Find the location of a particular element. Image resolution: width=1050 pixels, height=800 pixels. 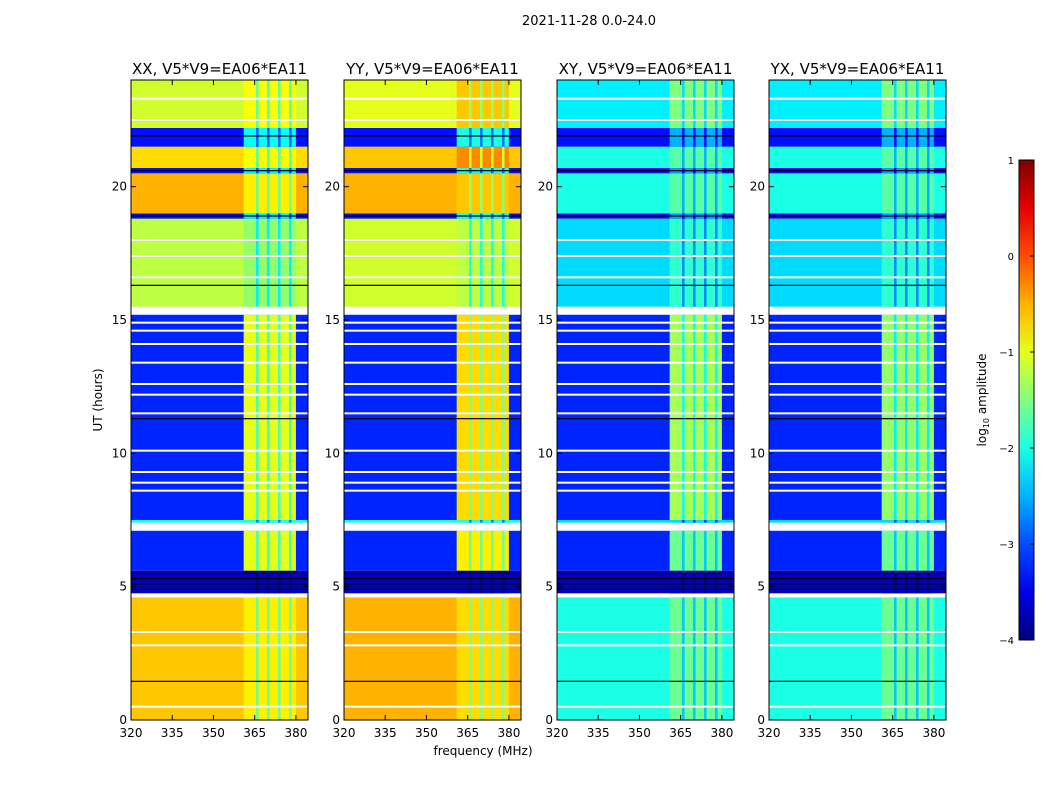

colorbar-tick-label: −2 is located at coordinates (1006, 449).